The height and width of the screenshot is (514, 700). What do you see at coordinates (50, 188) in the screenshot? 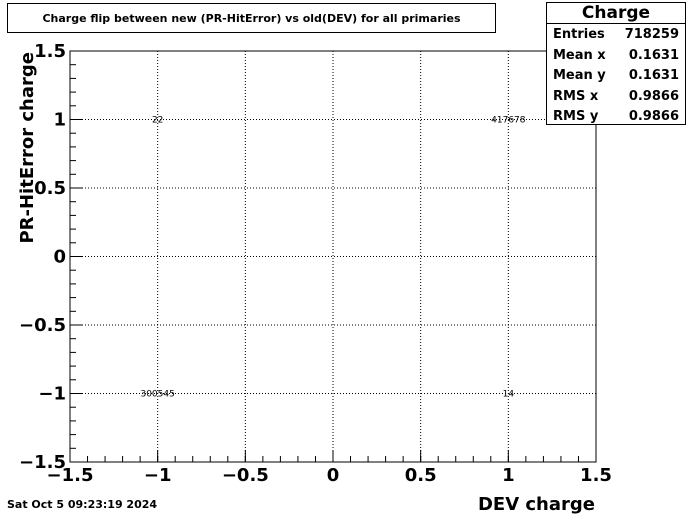
I see `y-tick-label: 0.5` at bounding box center [50, 188].